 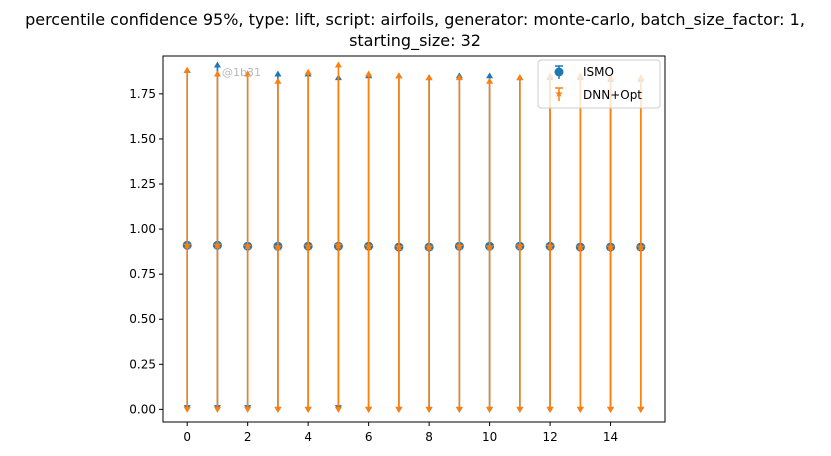 I want to click on legend-entry-dnn-opt: DNN+Opt, so click(x=598, y=94).